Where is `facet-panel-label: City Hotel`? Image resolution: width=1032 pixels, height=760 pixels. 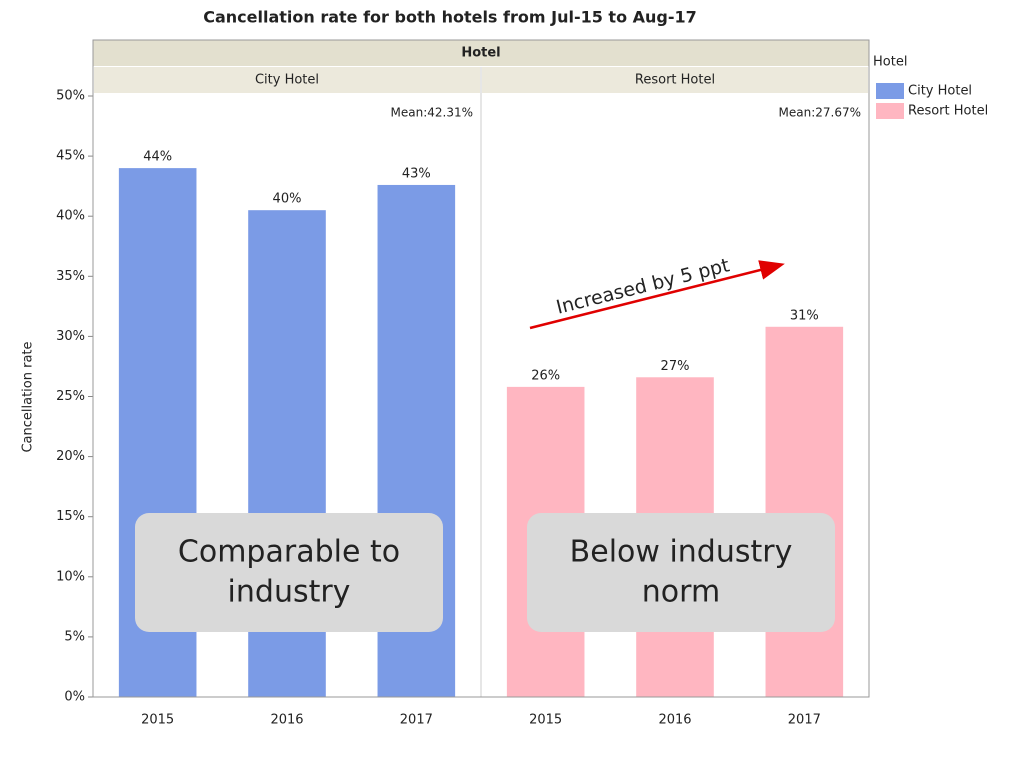
facet-panel-label: City Hotel is located at coordinates (287, 80).